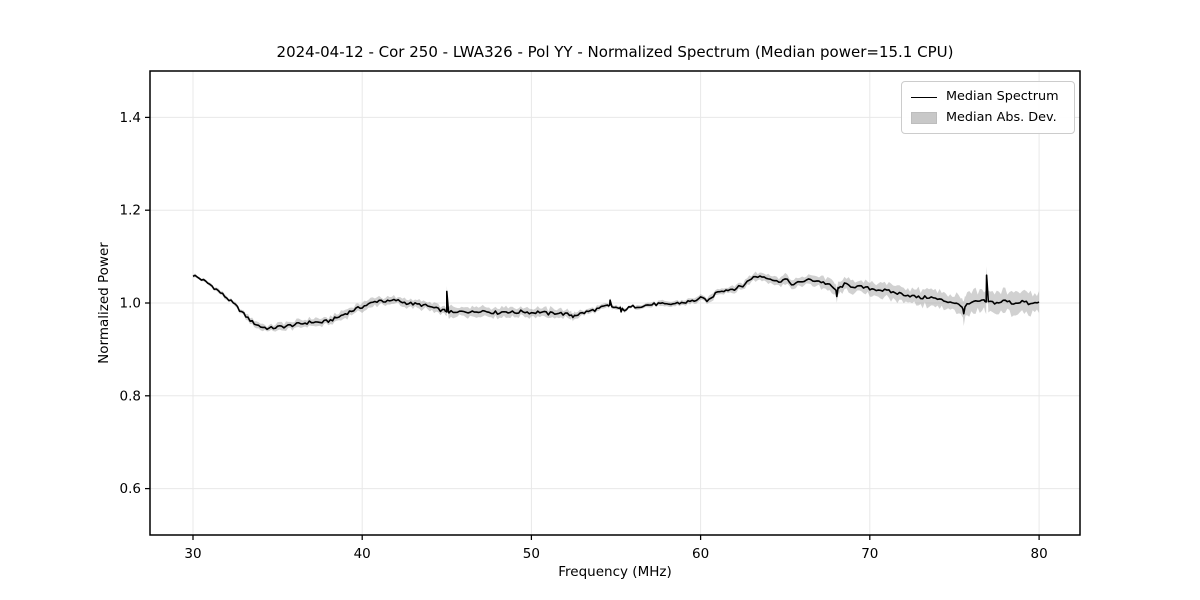 This screenshot has width=1200, height=600. I want to click on x-tick-label: 80, so click(1039, 554).